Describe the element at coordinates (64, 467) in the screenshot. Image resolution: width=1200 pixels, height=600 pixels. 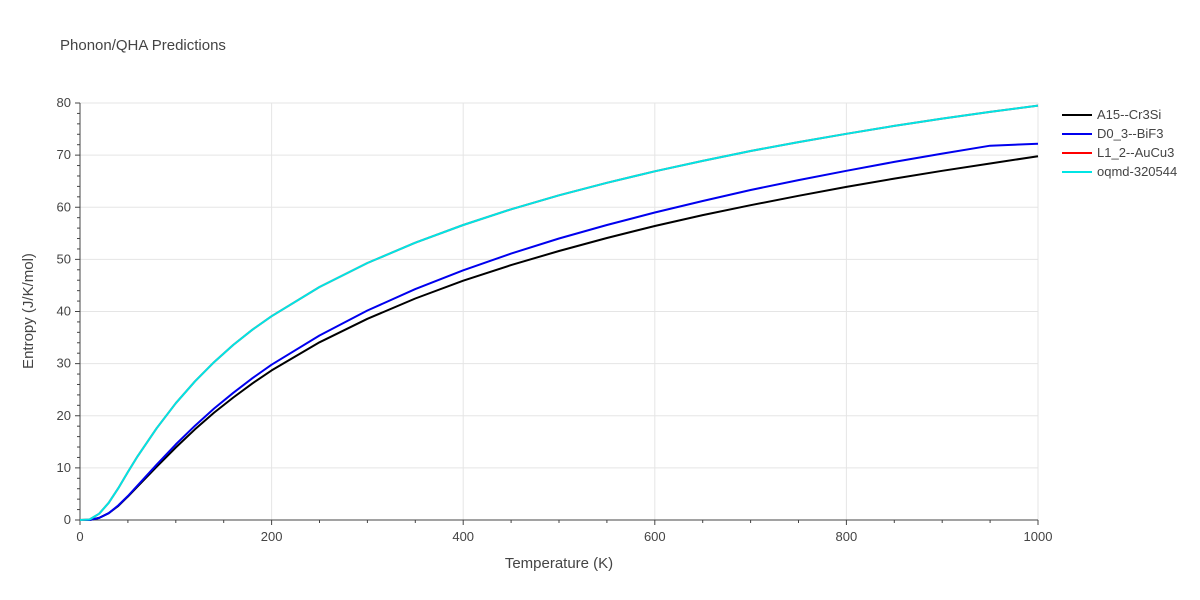
I see `y-tick-label: 10` at that location.